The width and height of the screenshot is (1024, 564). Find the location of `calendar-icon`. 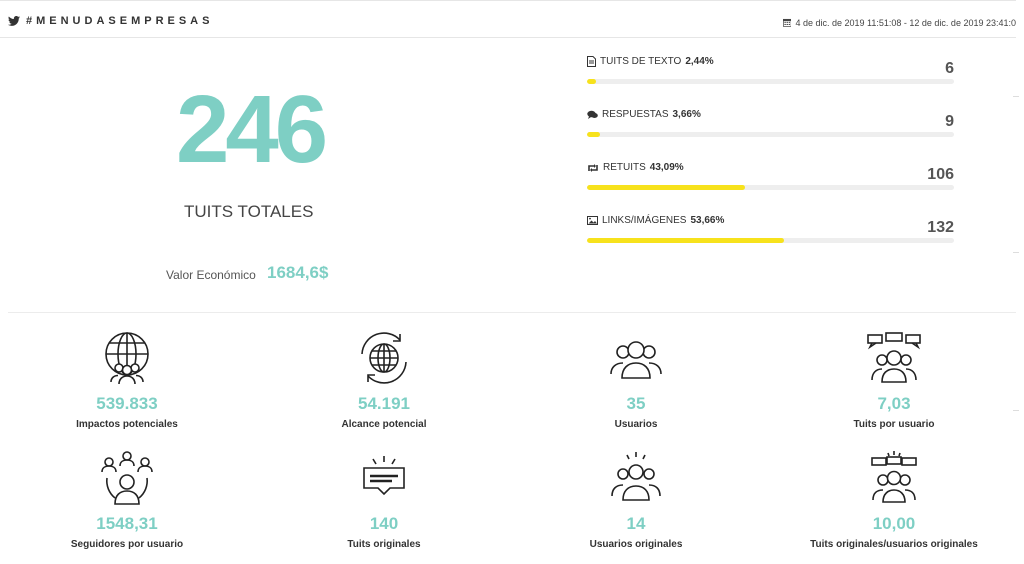

calendar-icon is located at coordinates (787, 22).